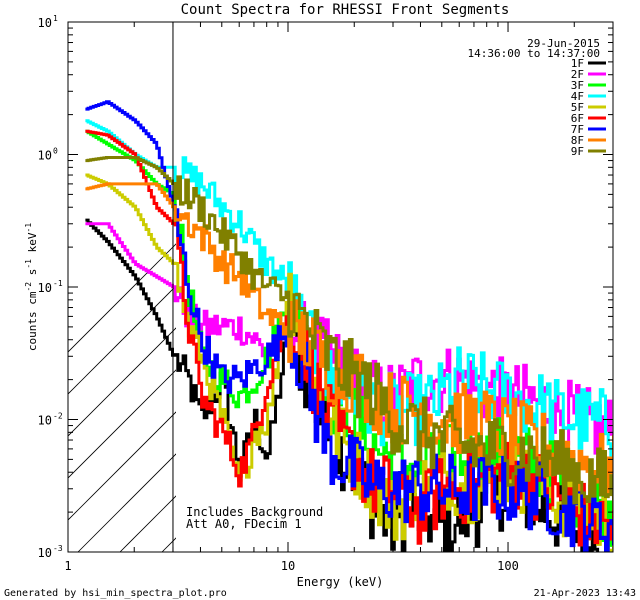 Image resolution: width=640 pixels, height=600 pixels. Describe the element at coordinates (577, 151) in the screenshot. I see `legend-label: 9F` at that location.